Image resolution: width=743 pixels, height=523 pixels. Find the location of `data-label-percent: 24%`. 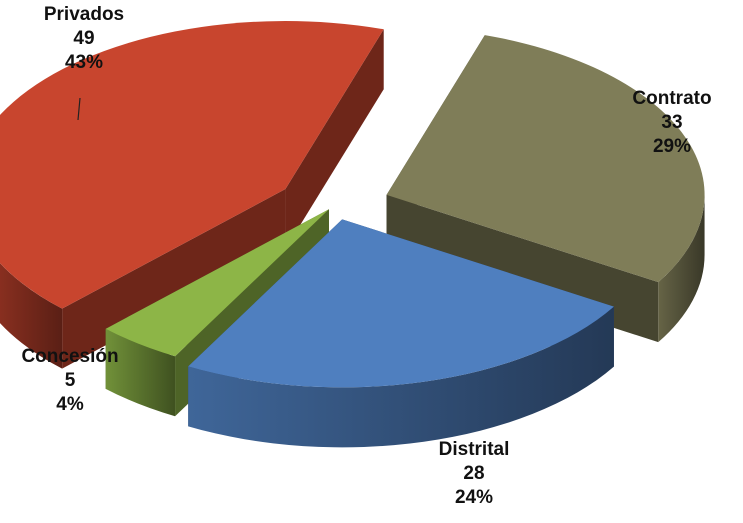

data-label-percent: 24% is located at coordinates (474, 497).